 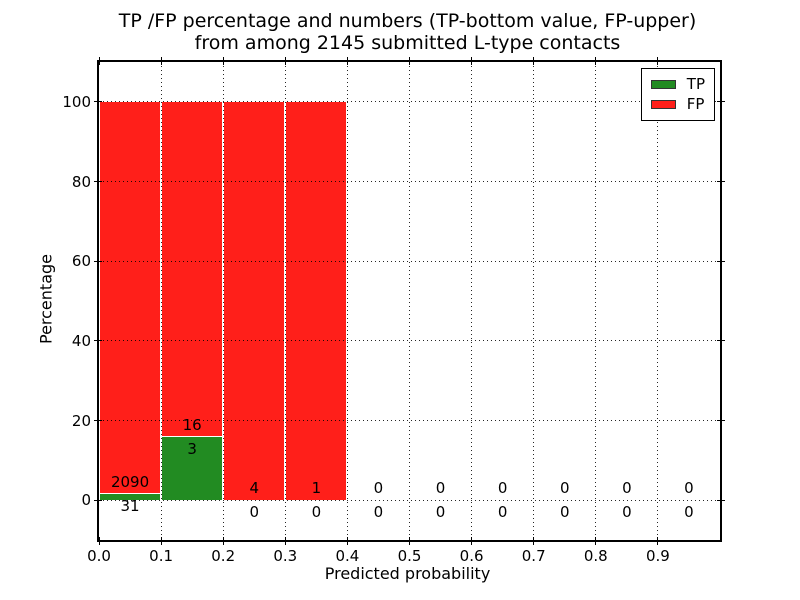 What do you see at coordinates (695, 84) in the screenshot?
I see `legend-label: TP` at bounding box center [695, 84].